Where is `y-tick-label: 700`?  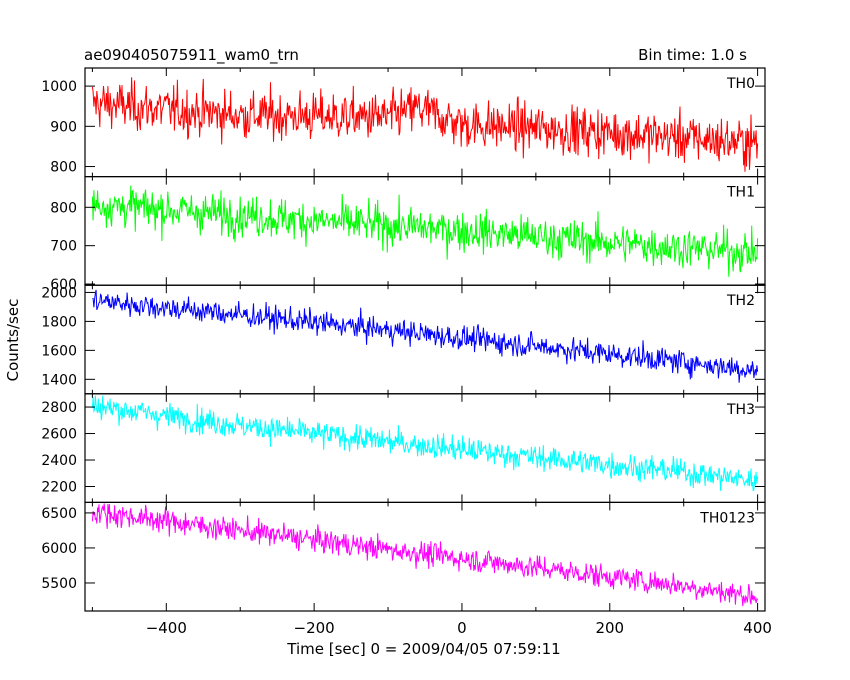 y-tick-label: 700 is located at coordinates (63, 247).